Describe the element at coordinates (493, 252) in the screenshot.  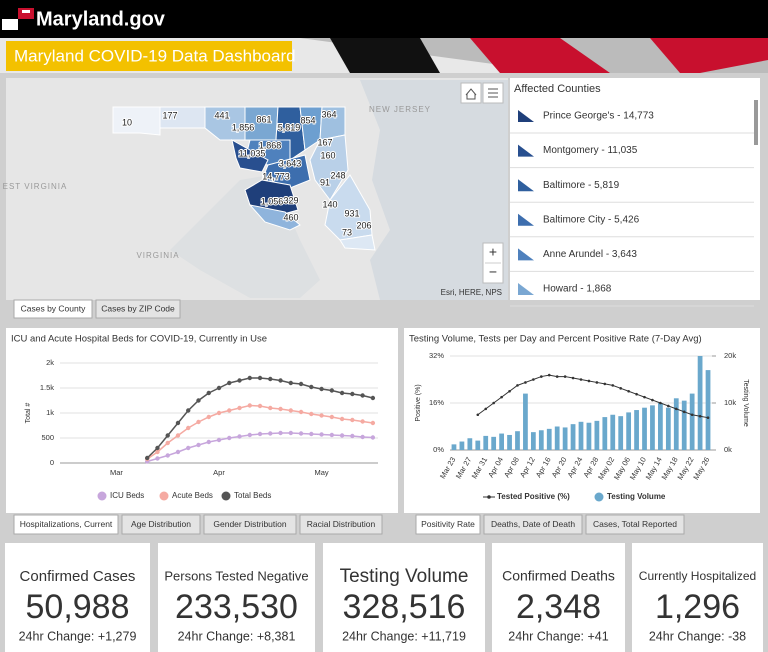
I see `zoom-in: +` at that location.